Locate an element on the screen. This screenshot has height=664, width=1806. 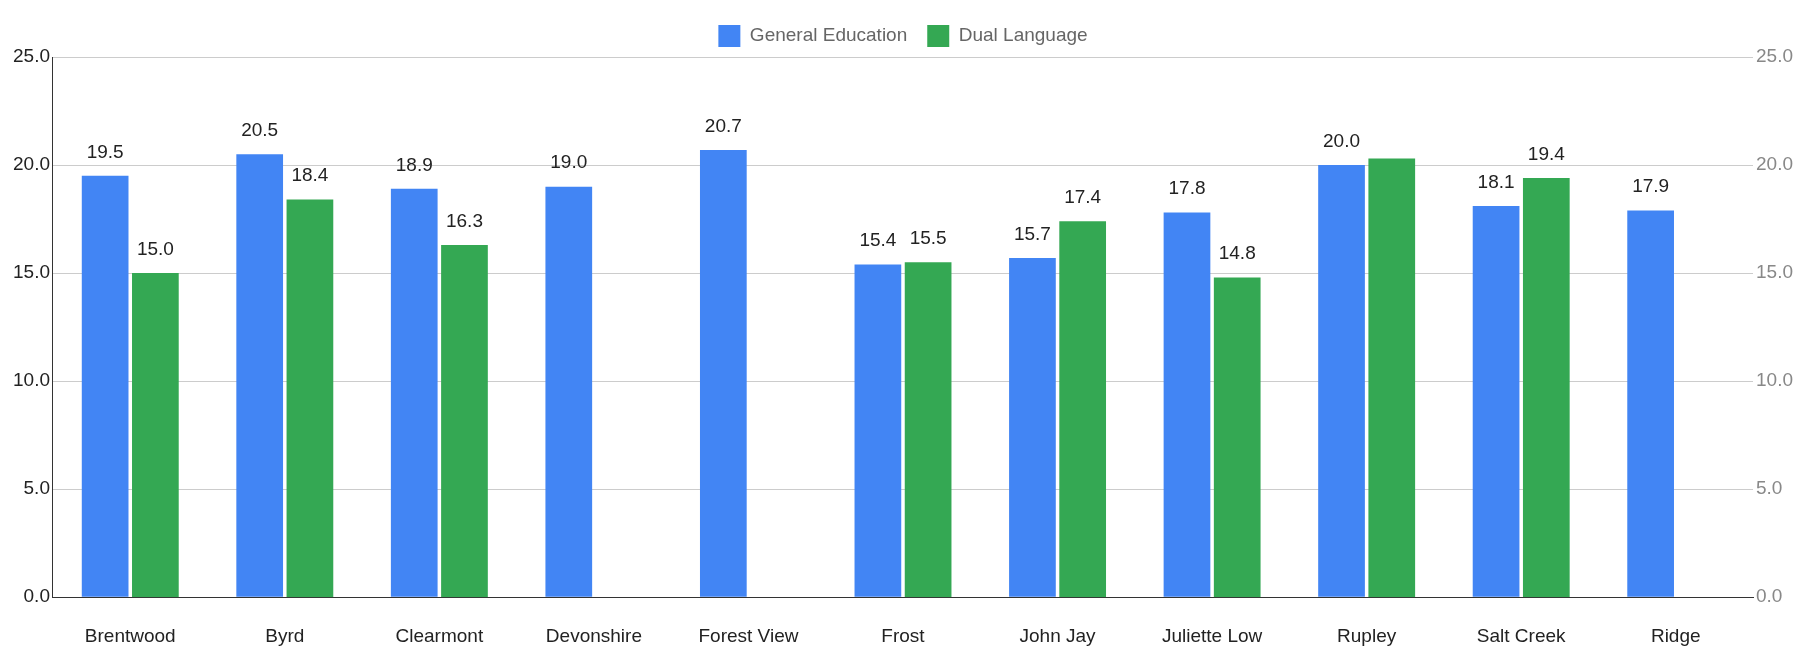
x-tick-label: Rupley is located at coordinates (1367, 635).